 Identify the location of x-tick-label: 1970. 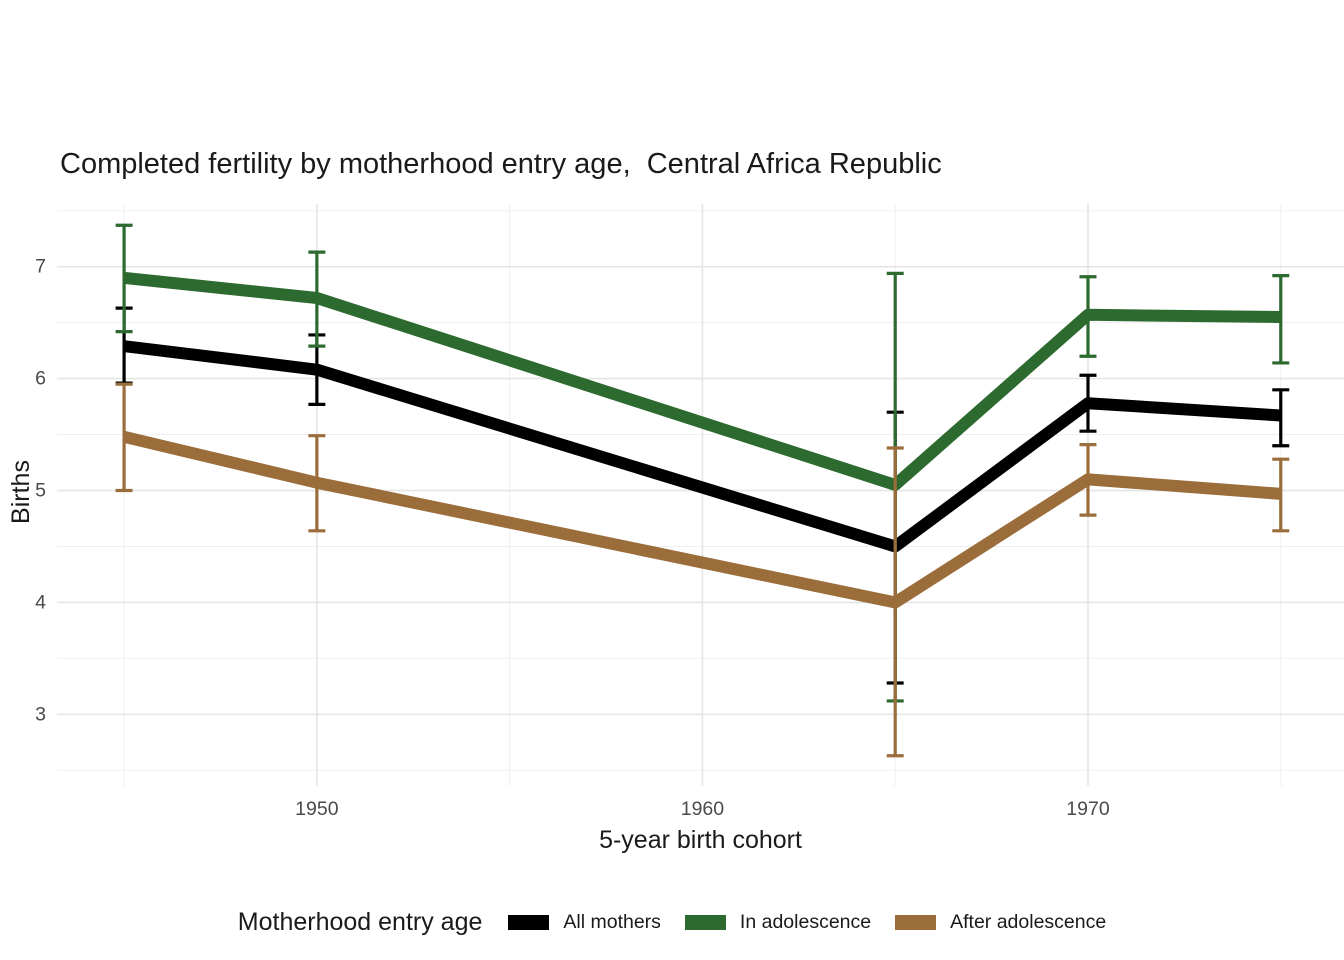
(1088, 809).